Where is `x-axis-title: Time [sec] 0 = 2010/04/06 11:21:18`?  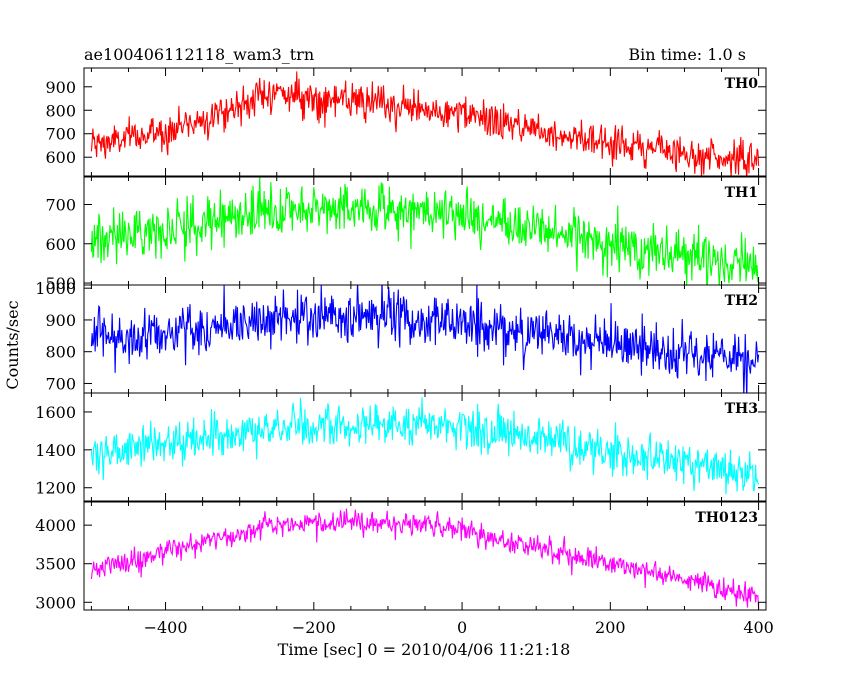
x-axis-title: Time [sec] 0 = 2010/04/06 11:21:18 is located at coordinates (424, 649).